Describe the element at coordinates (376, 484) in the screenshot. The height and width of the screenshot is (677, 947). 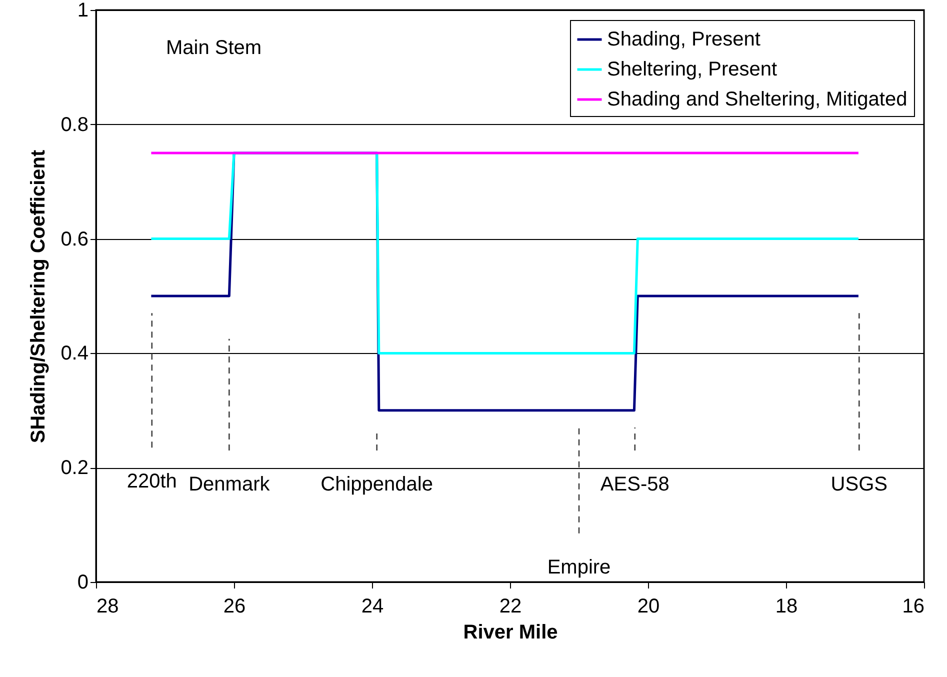
I see `annotation: Chippendale` at that location.